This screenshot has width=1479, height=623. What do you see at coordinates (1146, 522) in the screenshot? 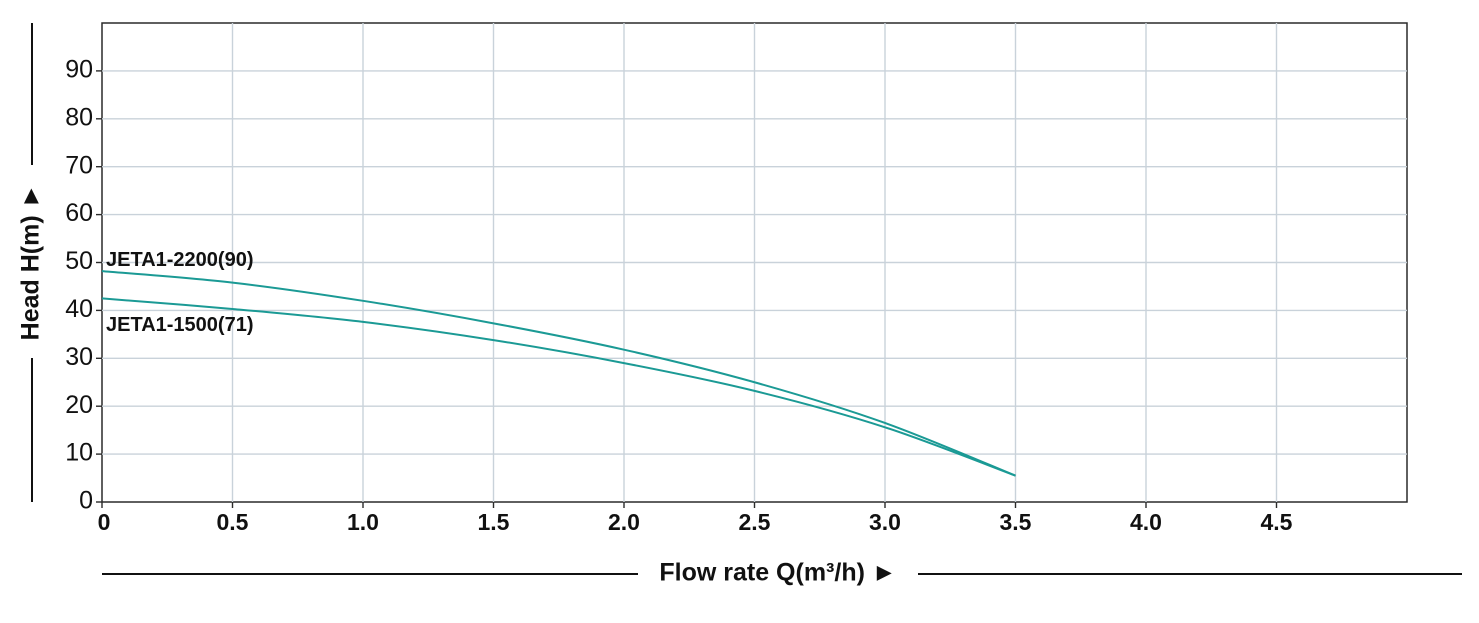
I see `x-tick-label: 4.0` at bounding box center [1146, 522].